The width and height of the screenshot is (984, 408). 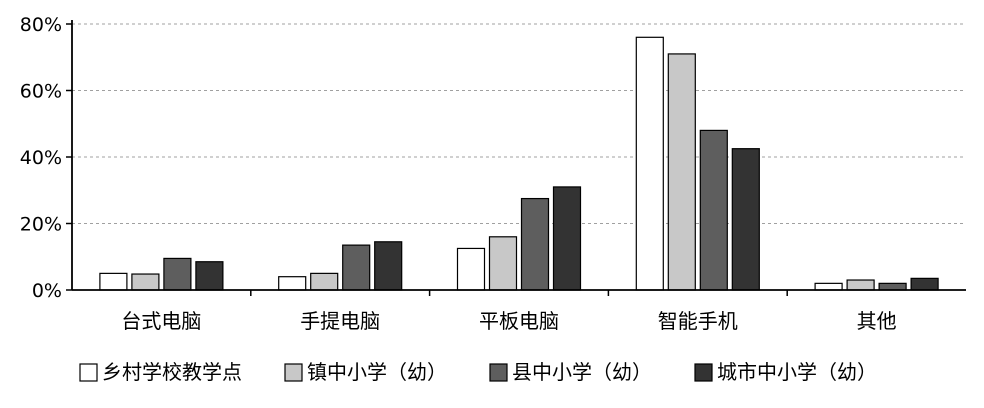 What do you see at coordinates (161, 321) in the screenshot?
I see `x-category-label: 台式电脑` at bounding box center [161, 321].